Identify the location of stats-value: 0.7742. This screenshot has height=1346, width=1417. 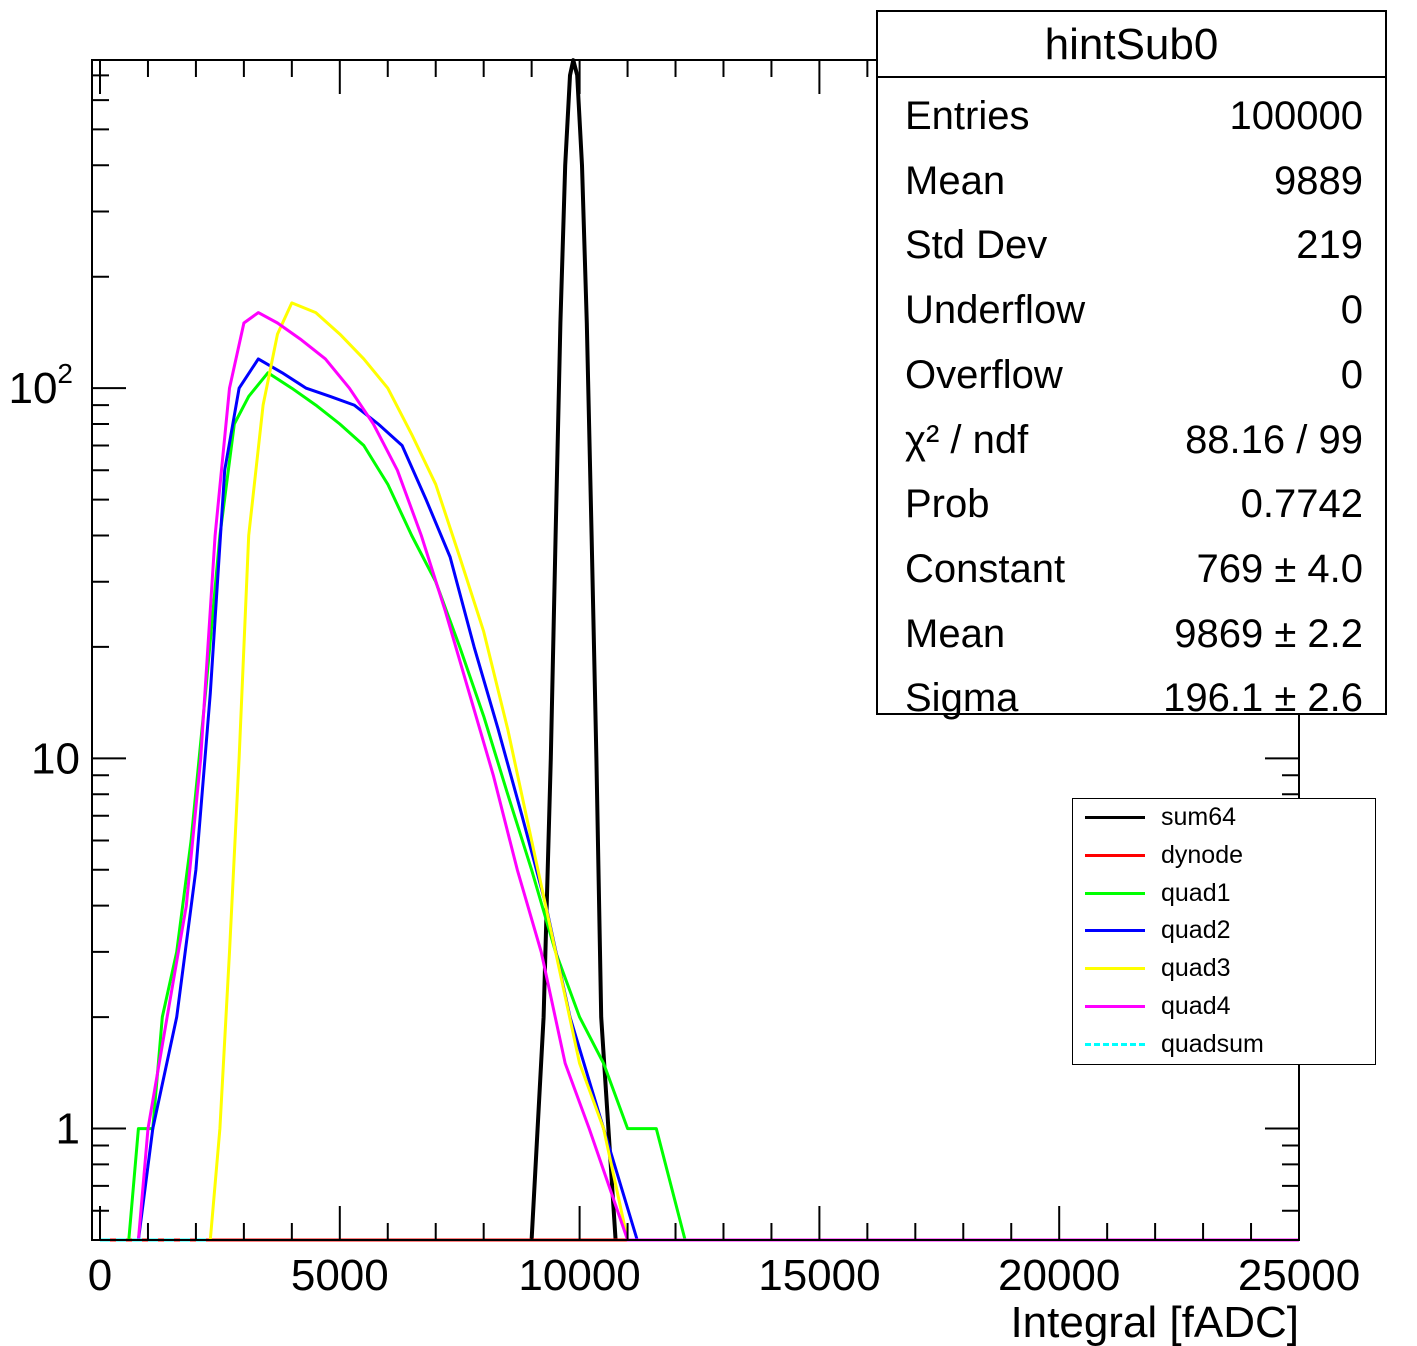
(1301, 504).